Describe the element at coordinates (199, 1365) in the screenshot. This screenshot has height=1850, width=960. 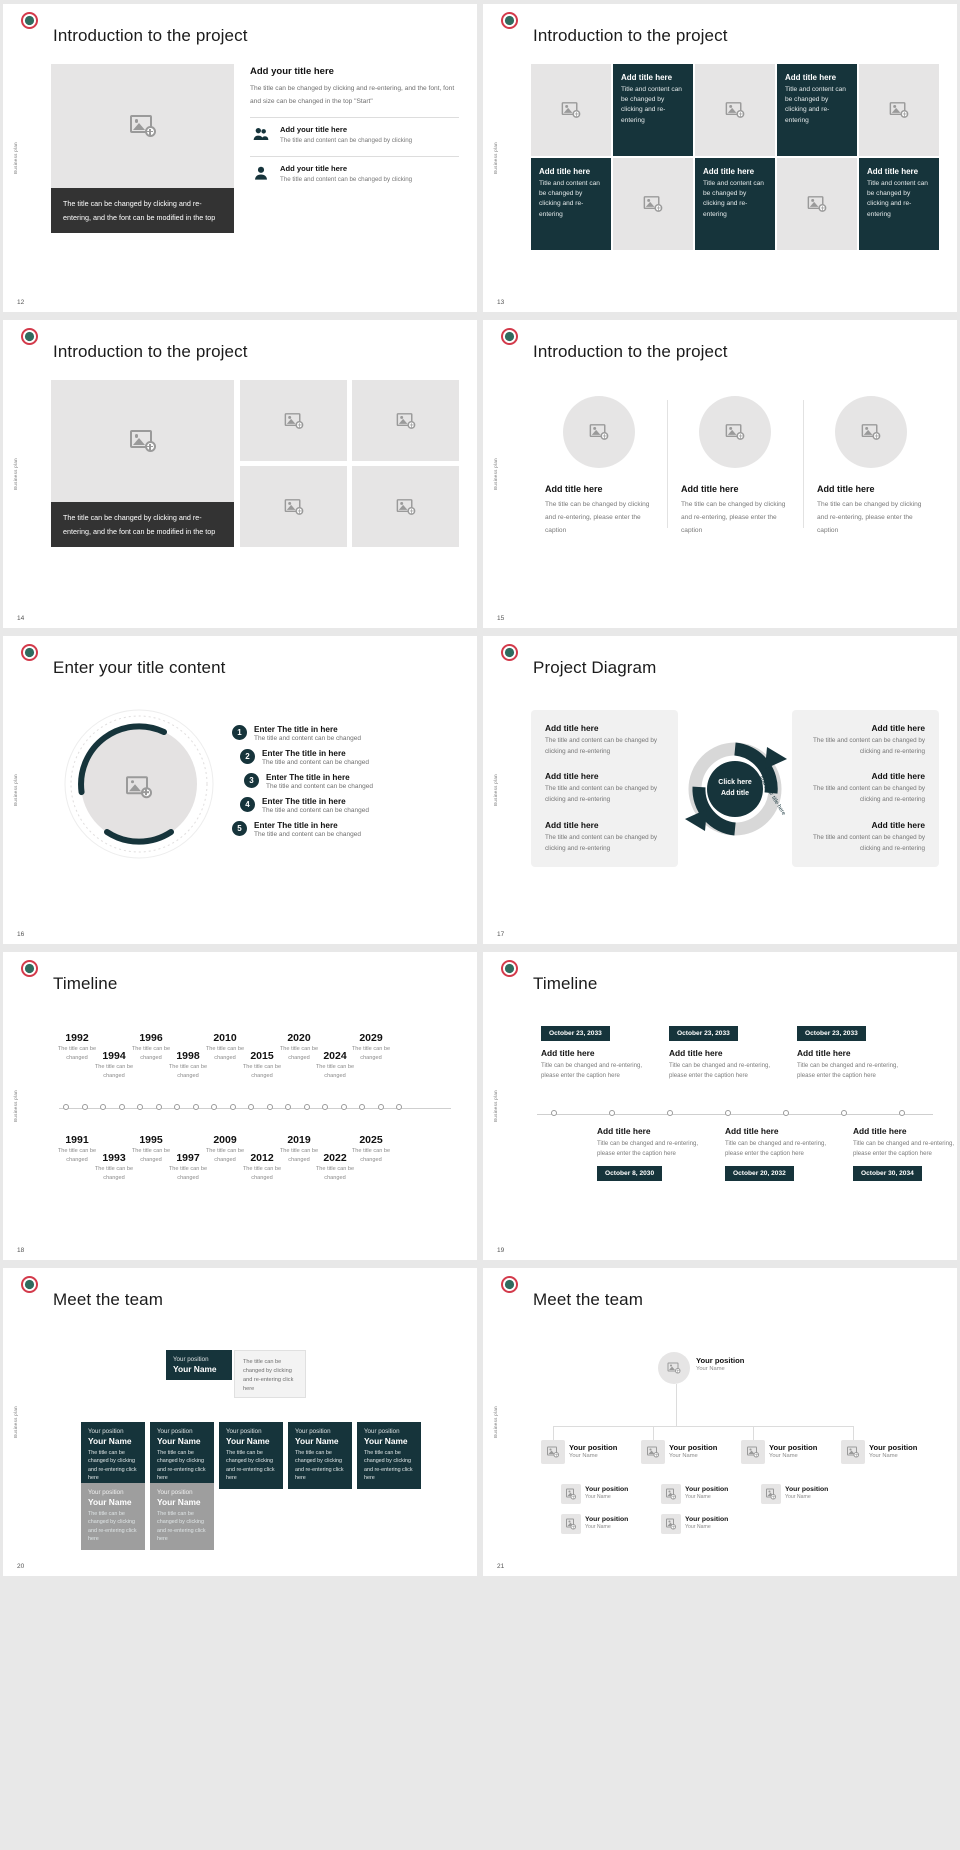
I see `org-card-root: Your position Your Name` at that location.